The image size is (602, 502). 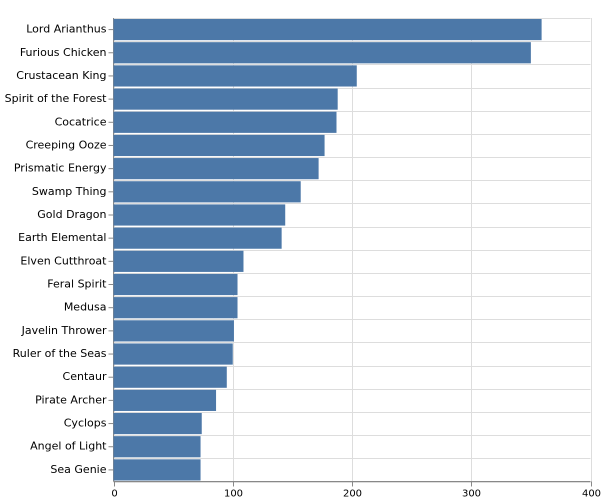 I want to click on x-tick-label: 0, so click(x=114, y=494).